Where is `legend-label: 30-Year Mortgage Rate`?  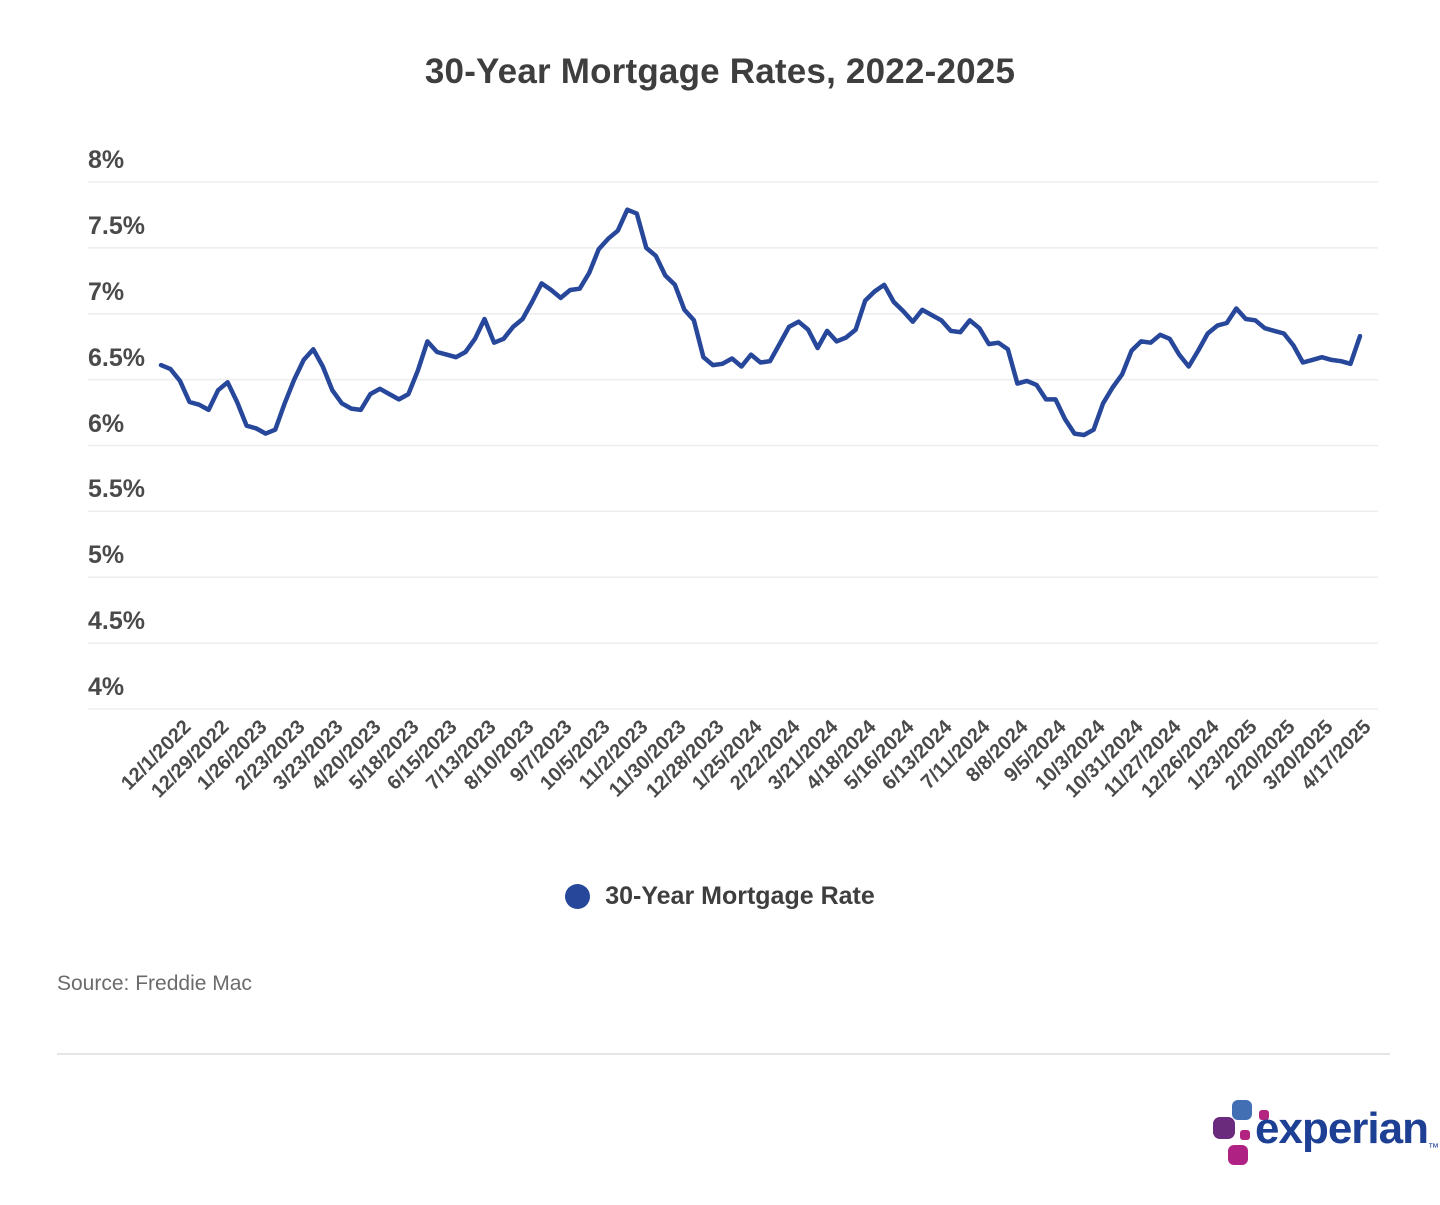 legend-label: 30-Year Mortgage Rate is located at coordinates (740, 896).